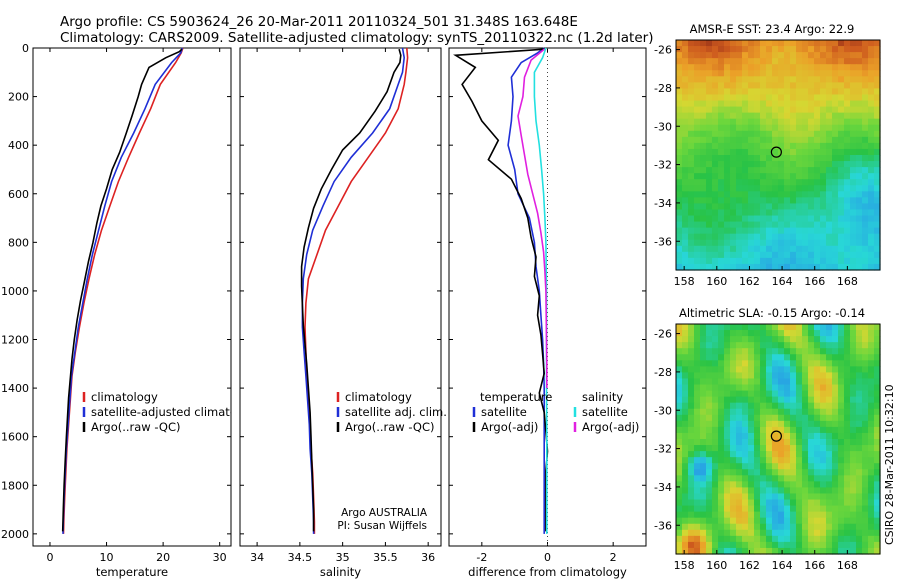 The width and height of the screenshot is (900, 584). I want to click on annotation-text: PI: Susan Wijffels, so click(382, 526).